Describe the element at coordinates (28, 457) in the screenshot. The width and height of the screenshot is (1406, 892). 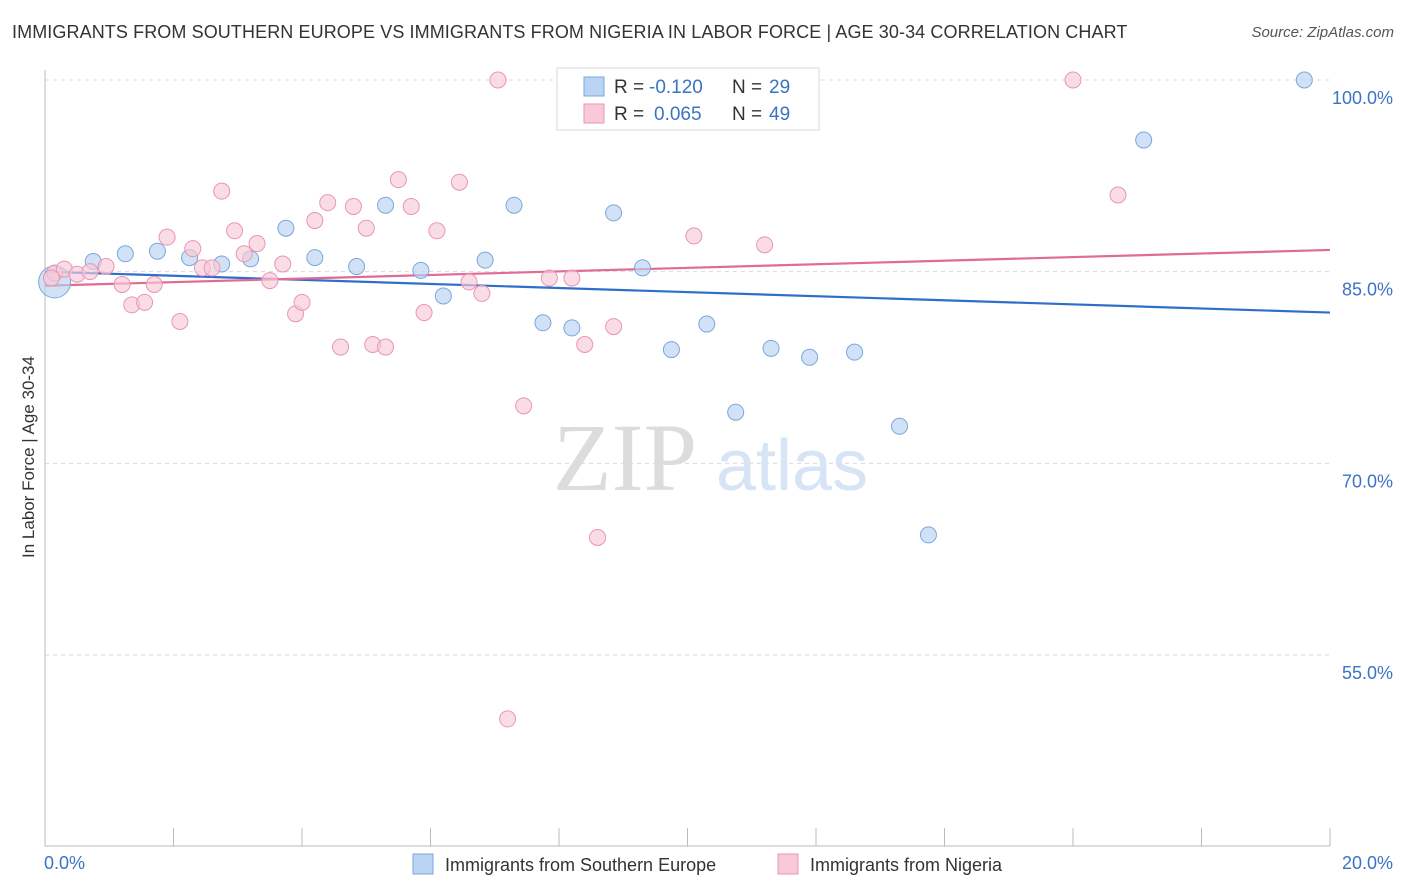
I see `y-axis-label: In Labor Force | Age 30-34` at that location.